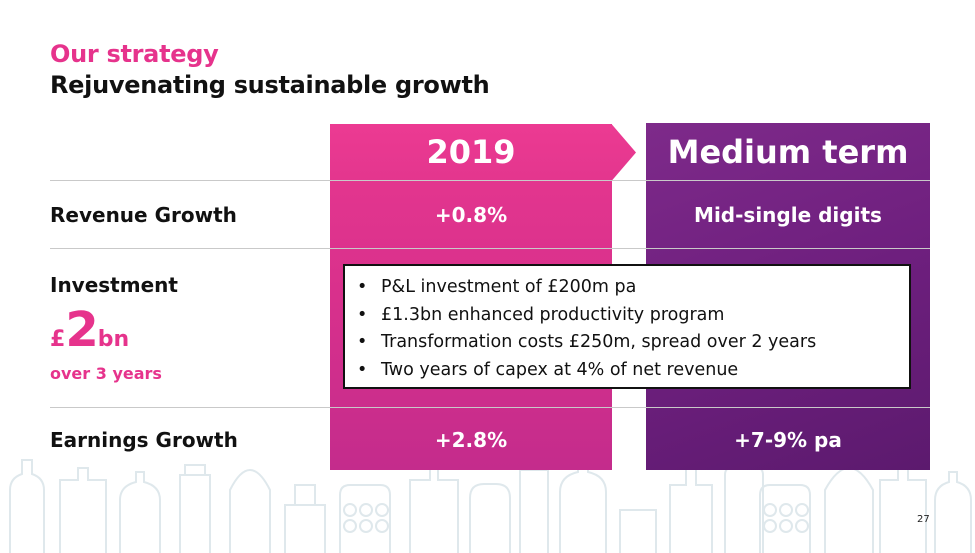 The image size is (975, 553). Describe the element at coordinates (788, 440) in the screenshot. I see `earnings-growth-medium-value: +7-9% pa` at that location.